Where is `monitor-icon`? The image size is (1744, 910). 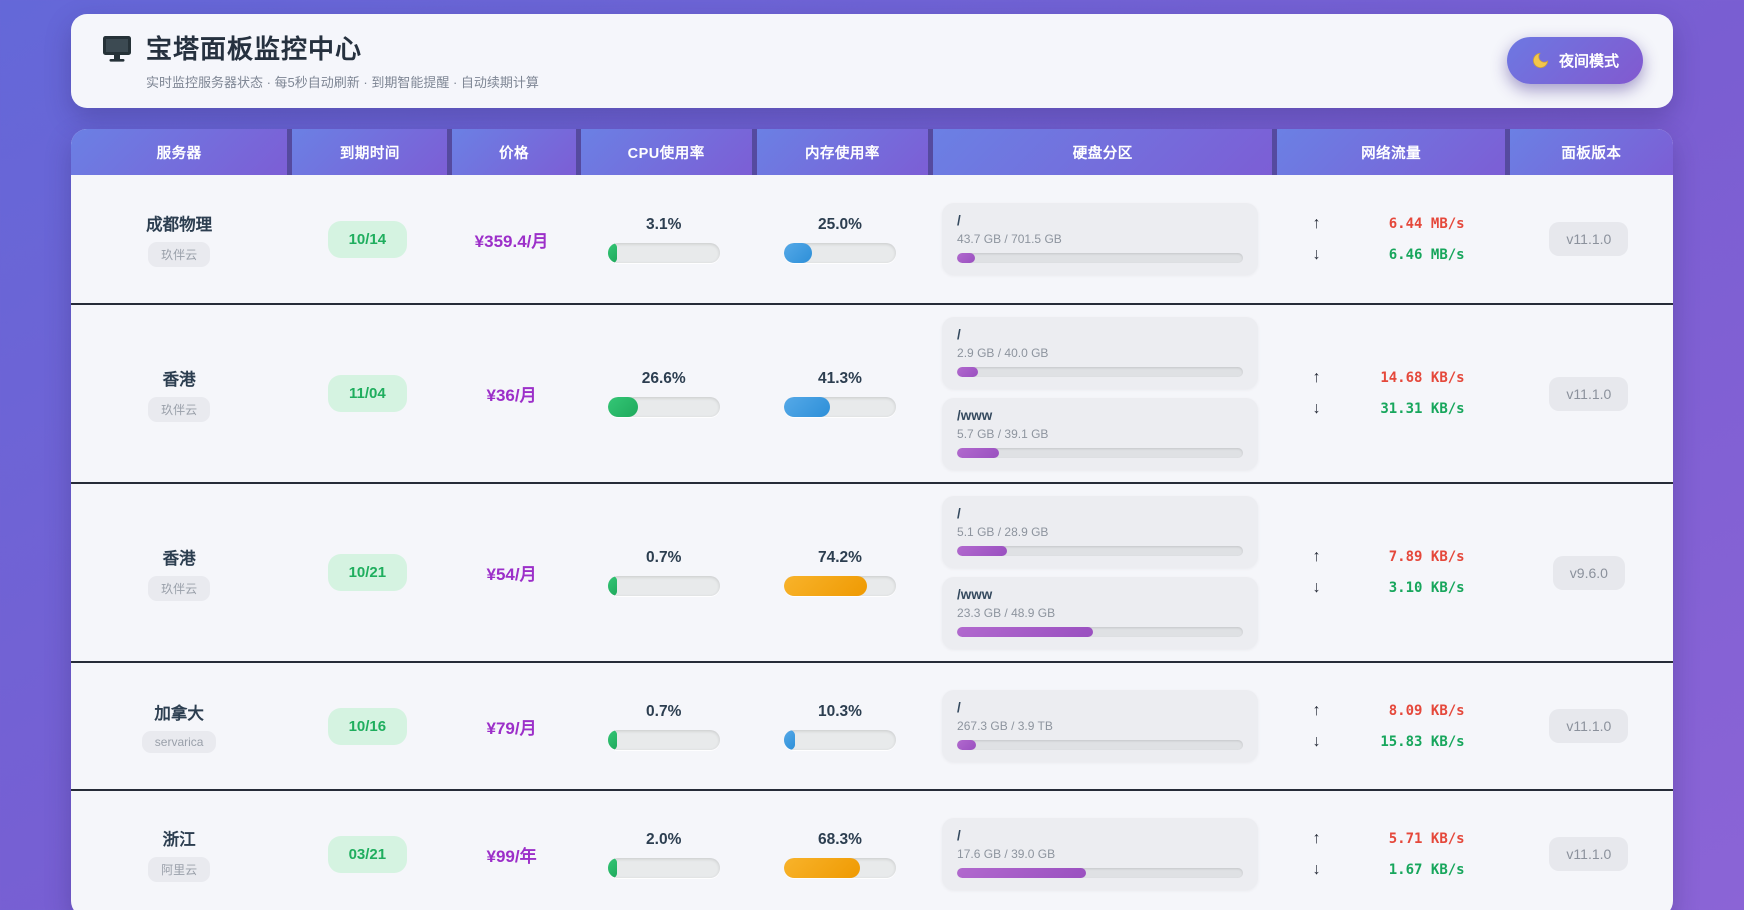 monitor-icon is located at coordinates (117, 48).